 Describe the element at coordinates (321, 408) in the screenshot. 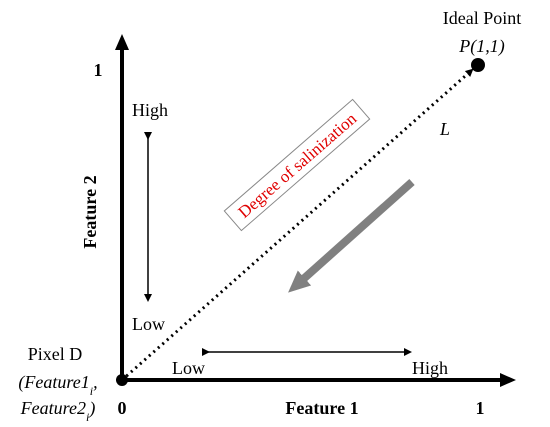

I see `x-label: Feature 1` at that location.